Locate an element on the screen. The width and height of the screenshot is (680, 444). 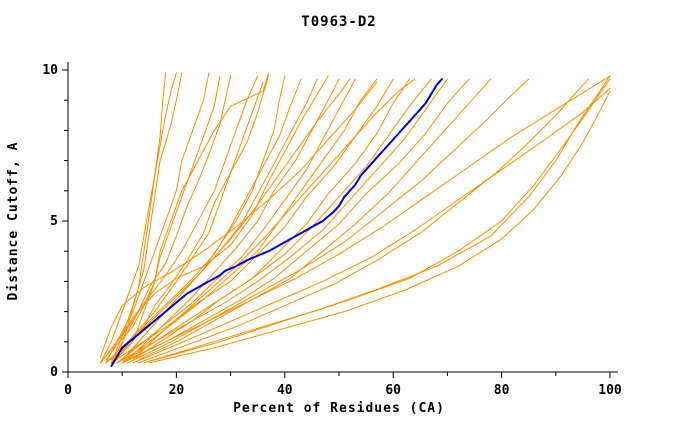
y-tick-label: 10 is located at coordinates (50, 70).